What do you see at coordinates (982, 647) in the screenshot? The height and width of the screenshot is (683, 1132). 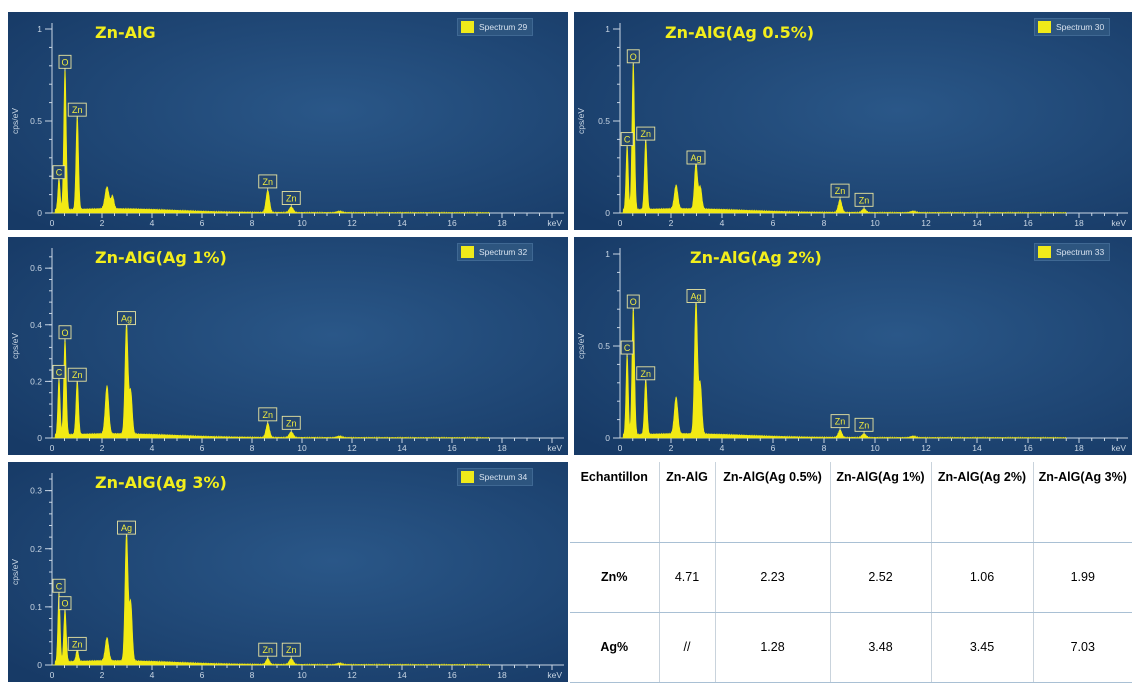 I see `table-cell: 3.45` at bounding box center [982, 647].